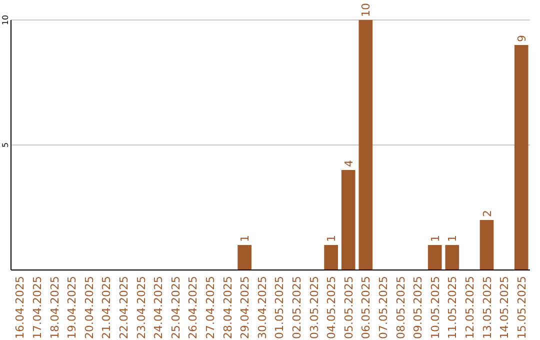  What do you see at coordinates (349, 163) in the screenshot?
I see `data-label: 4` at bounding box center [349, 163].